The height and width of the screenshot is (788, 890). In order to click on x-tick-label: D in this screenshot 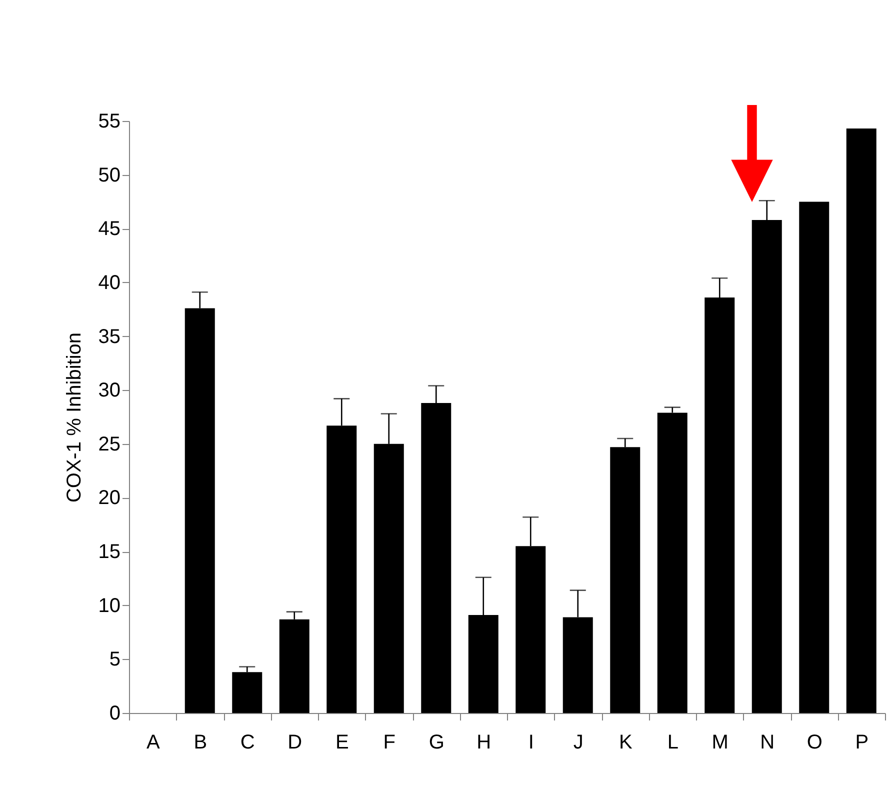, I will do `click(295, 743)`.